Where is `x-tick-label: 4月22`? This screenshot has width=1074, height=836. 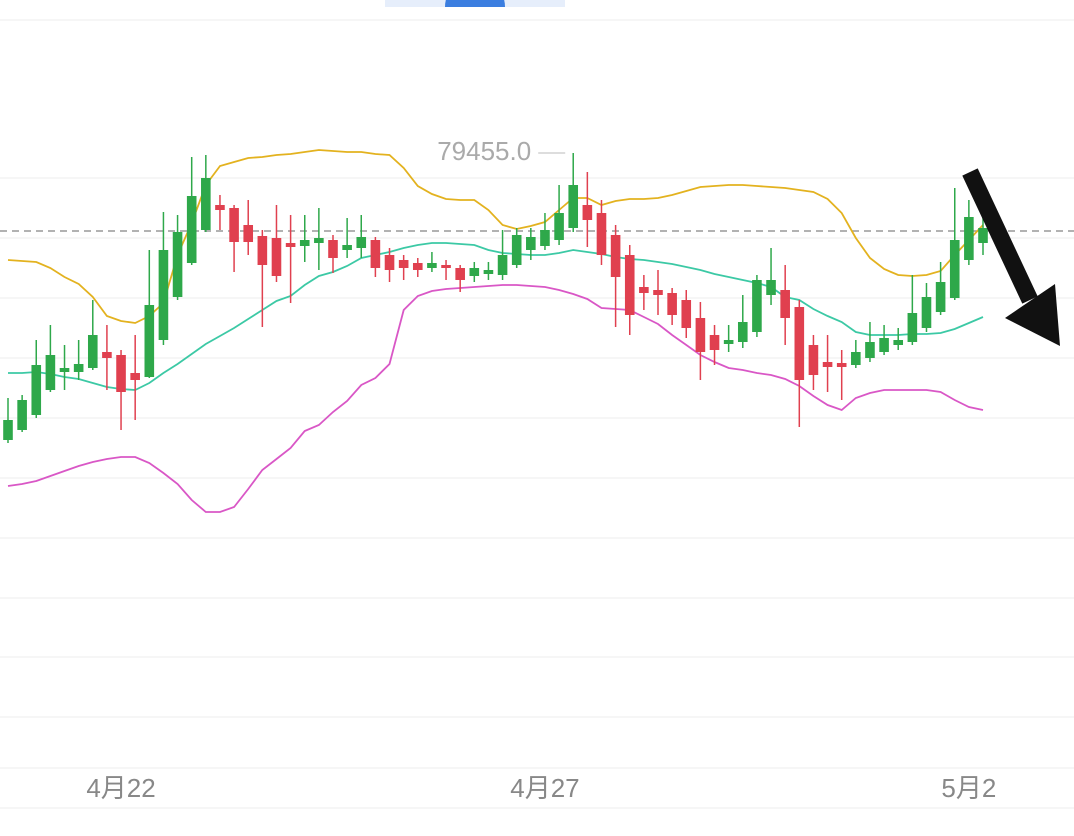 x-tick-label: 4月22 is located at coordinates (120, 788).